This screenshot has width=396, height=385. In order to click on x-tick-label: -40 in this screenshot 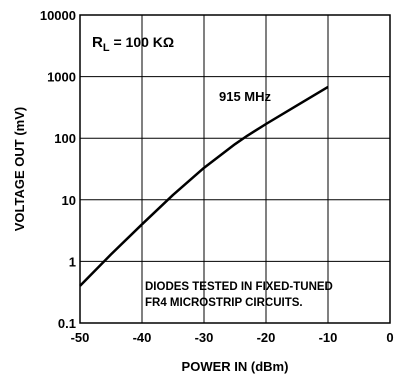, I will do `click(142, 337)`.